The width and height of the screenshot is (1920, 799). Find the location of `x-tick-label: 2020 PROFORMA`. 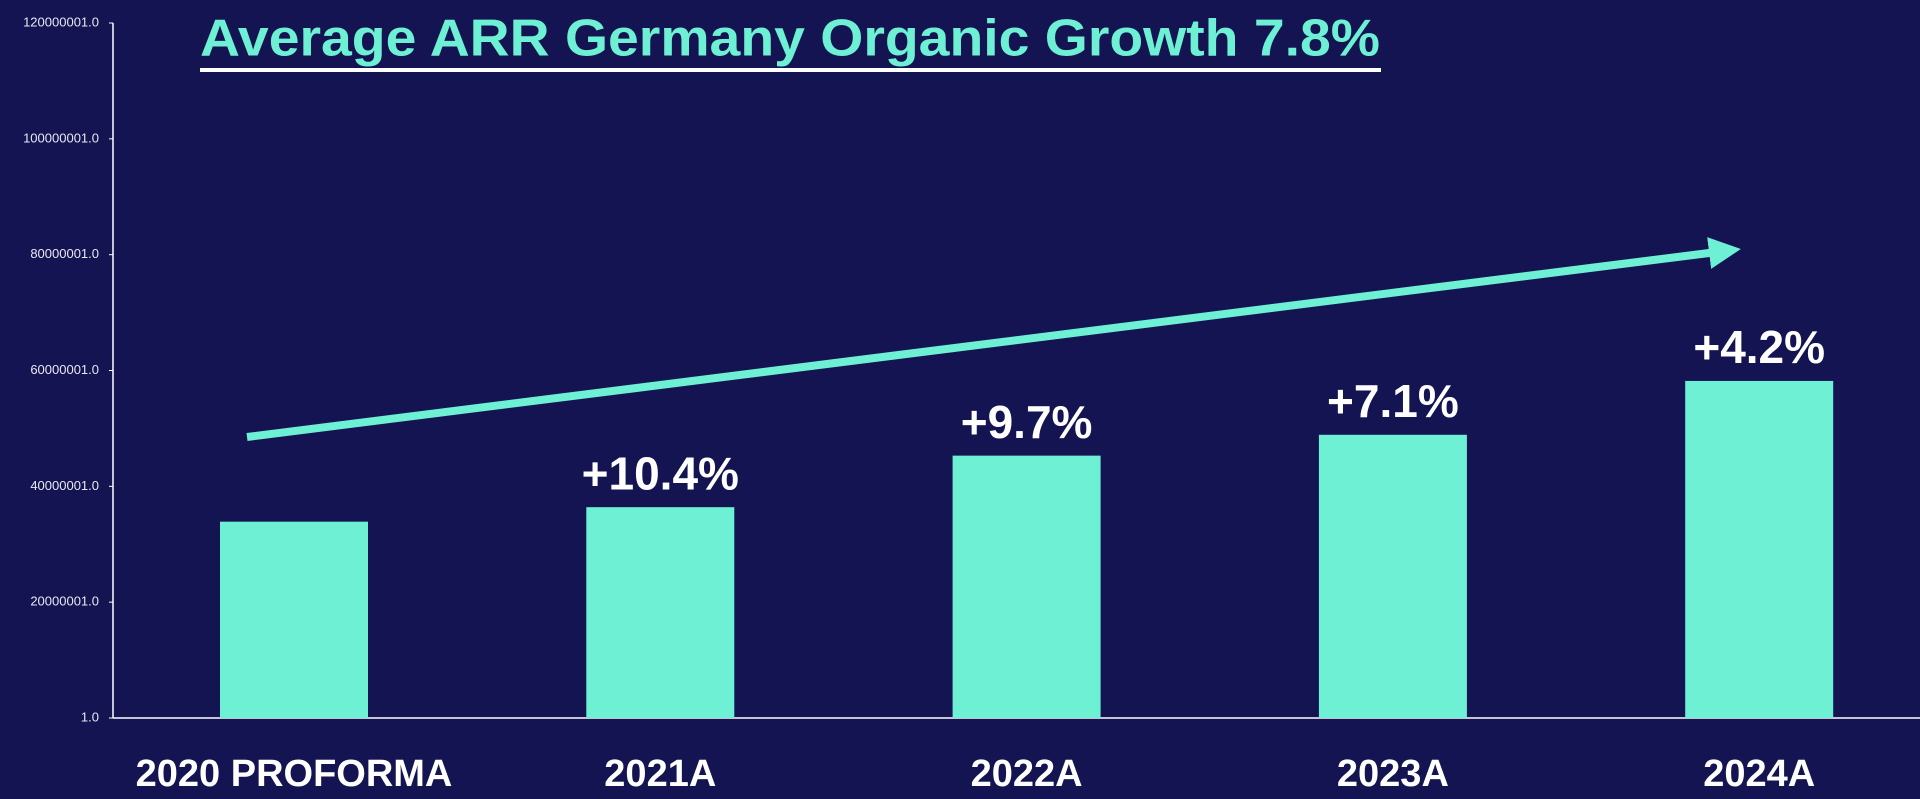

x-tick-label: 2020 PROFORMA is located at coordinates (294, 774).